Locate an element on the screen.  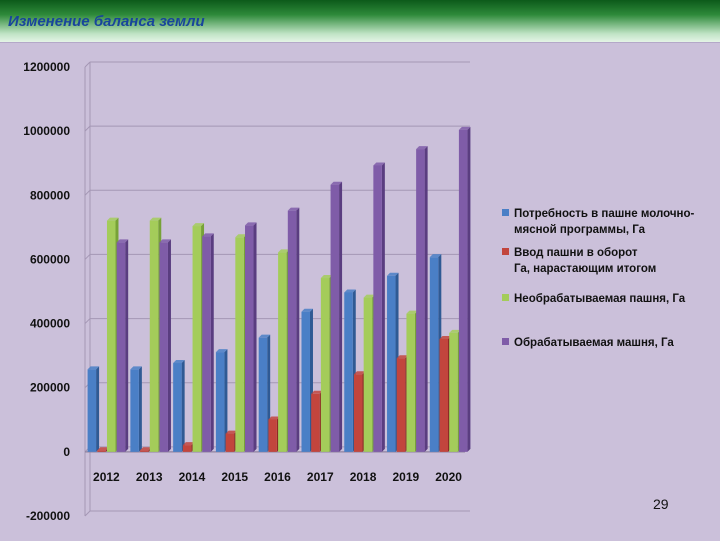
bar-2020-s1 is located at coordinates (434, 354).